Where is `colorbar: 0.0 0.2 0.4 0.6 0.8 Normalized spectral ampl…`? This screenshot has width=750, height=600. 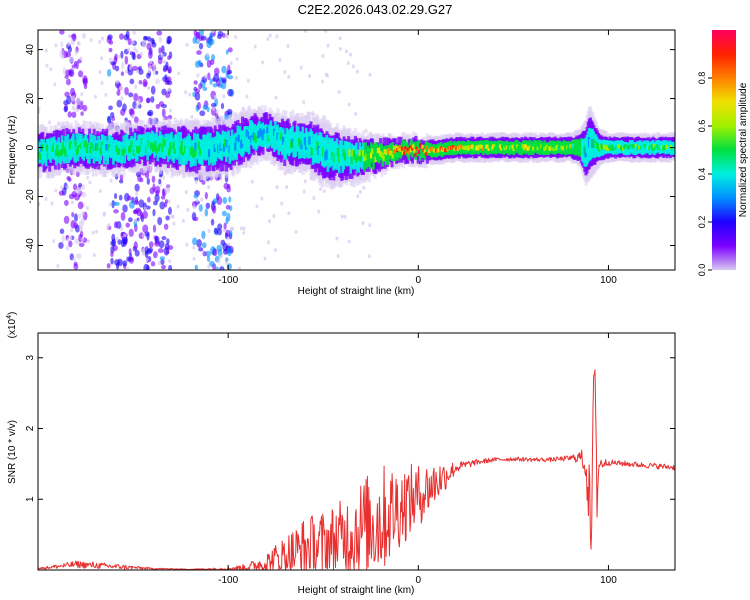
colorbar: 0.0 0.2 0.4 0.6 0.8 Normalized spectral ampl… is located at coordinates (723, 153).